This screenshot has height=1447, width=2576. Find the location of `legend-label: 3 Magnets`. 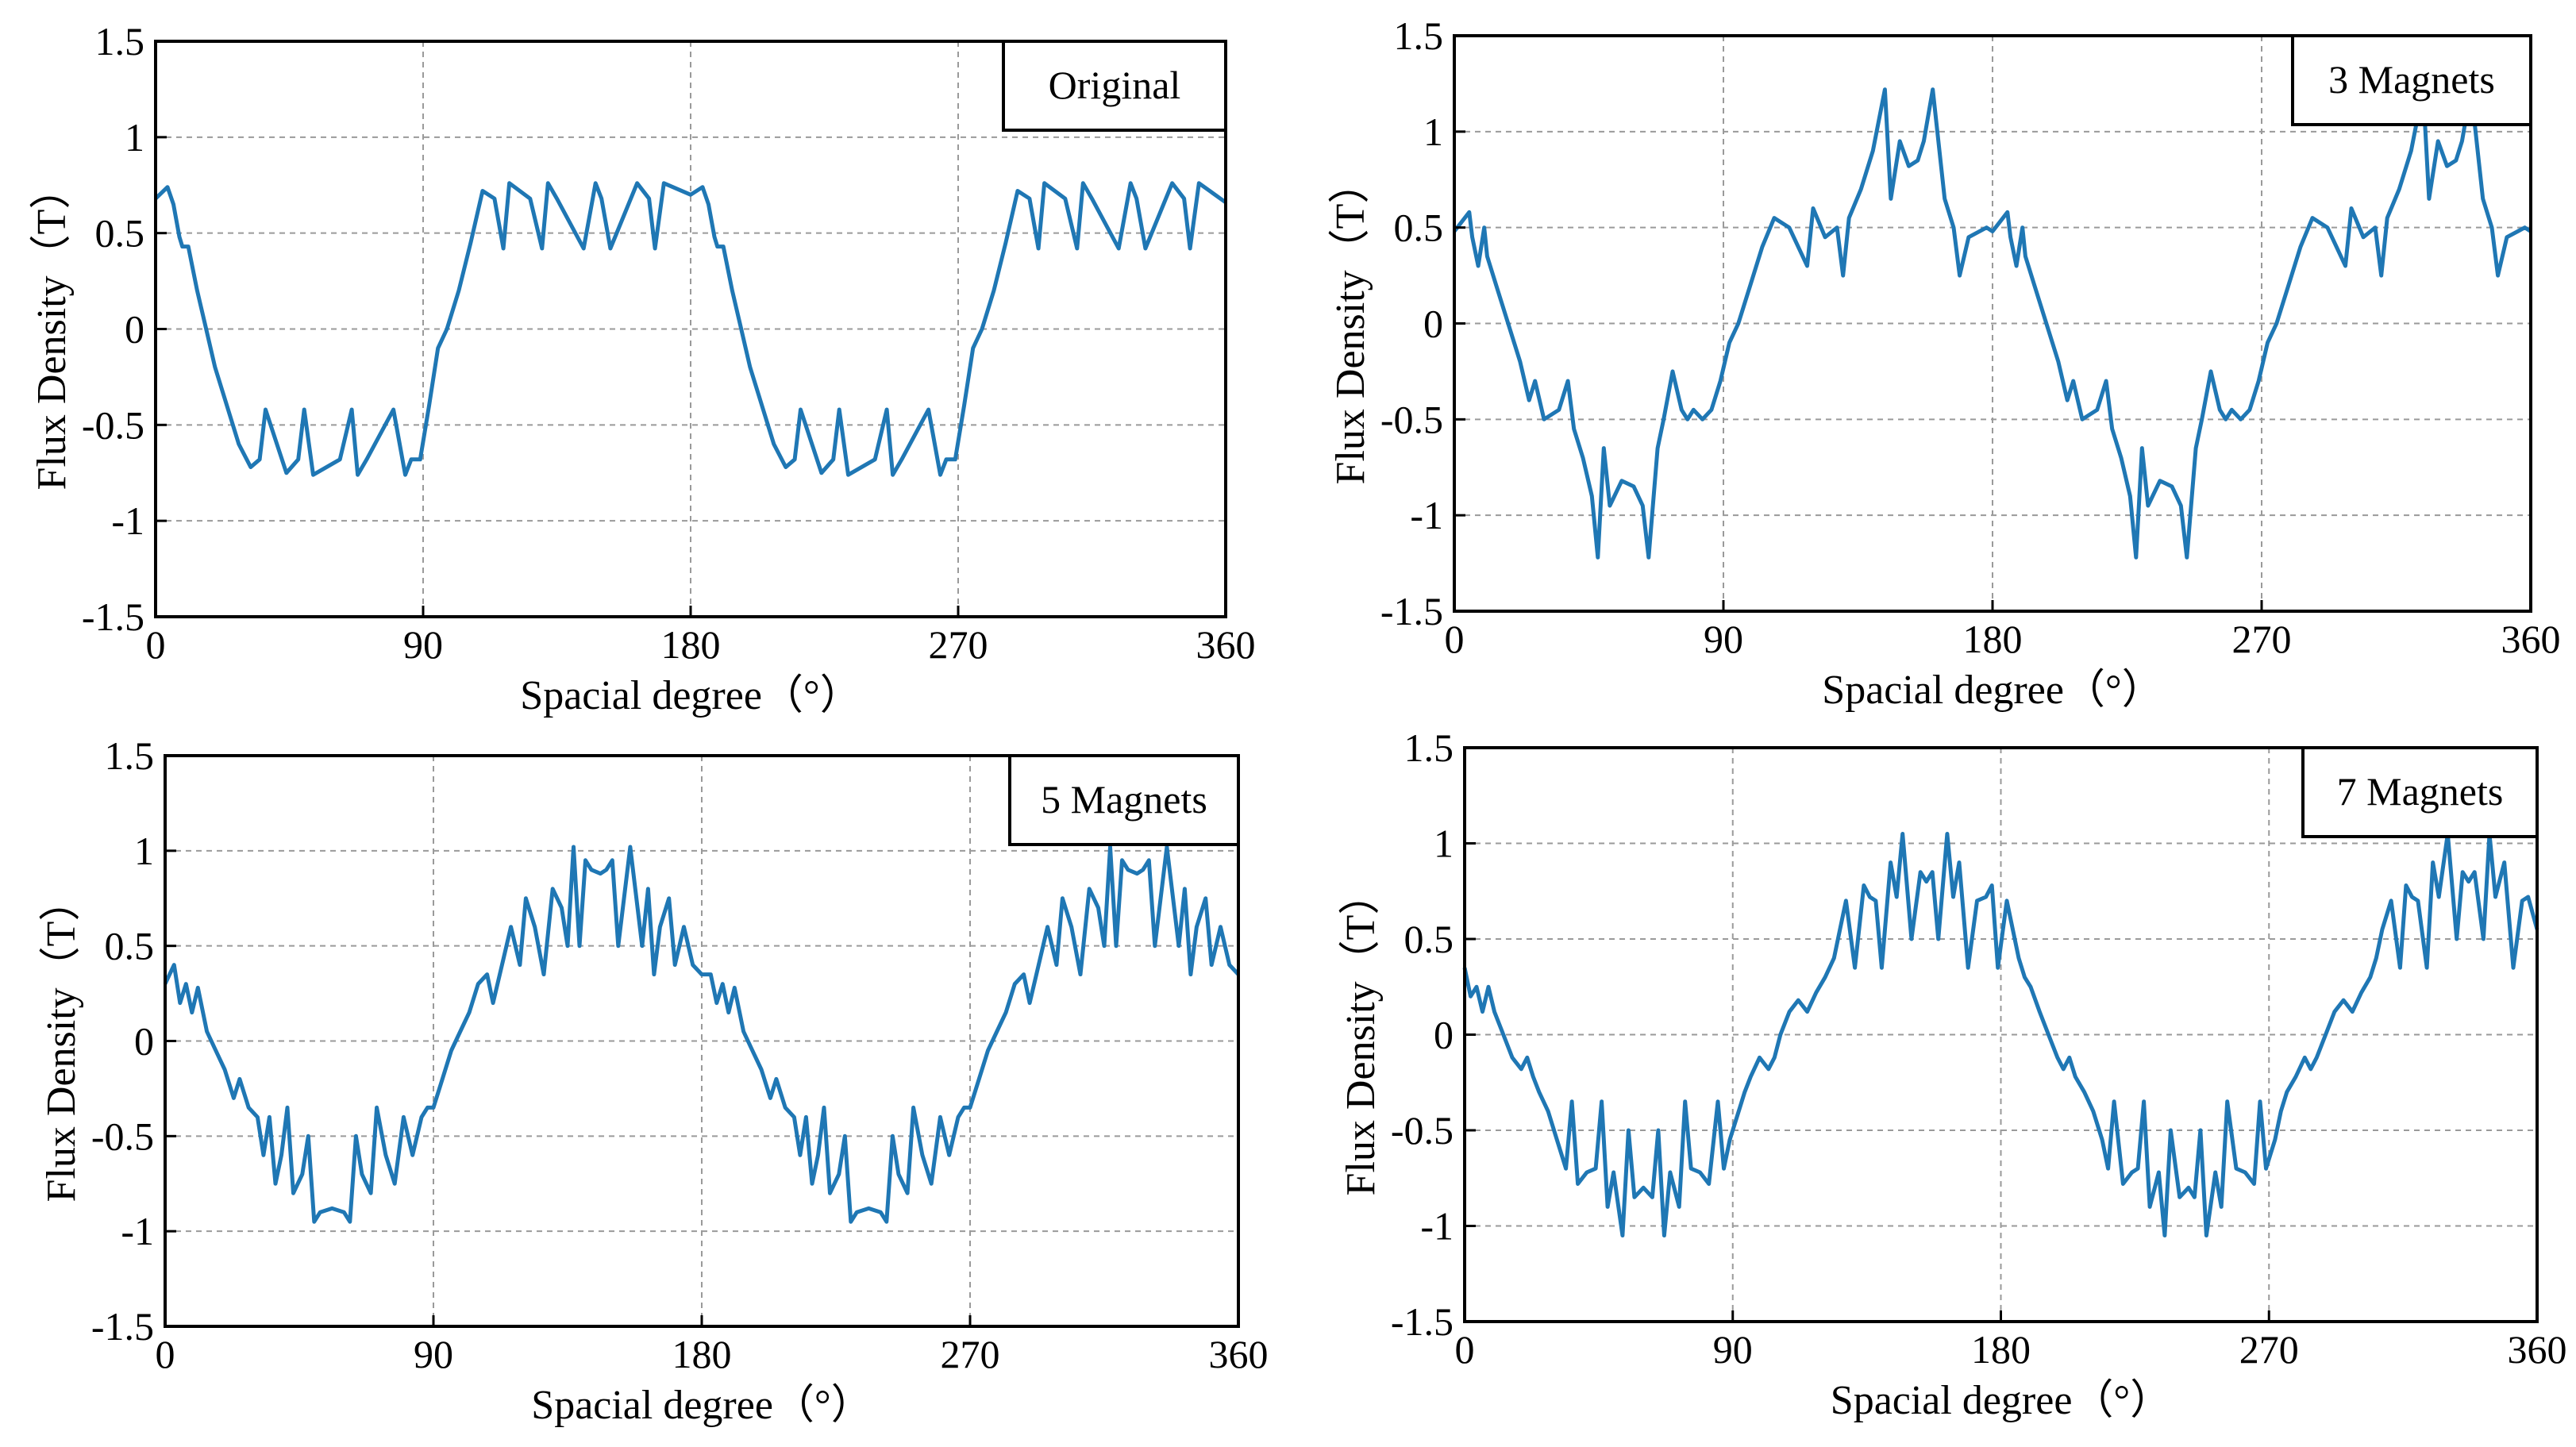

legend-label: 3 Magnets is located at coordinates (2411, 79).